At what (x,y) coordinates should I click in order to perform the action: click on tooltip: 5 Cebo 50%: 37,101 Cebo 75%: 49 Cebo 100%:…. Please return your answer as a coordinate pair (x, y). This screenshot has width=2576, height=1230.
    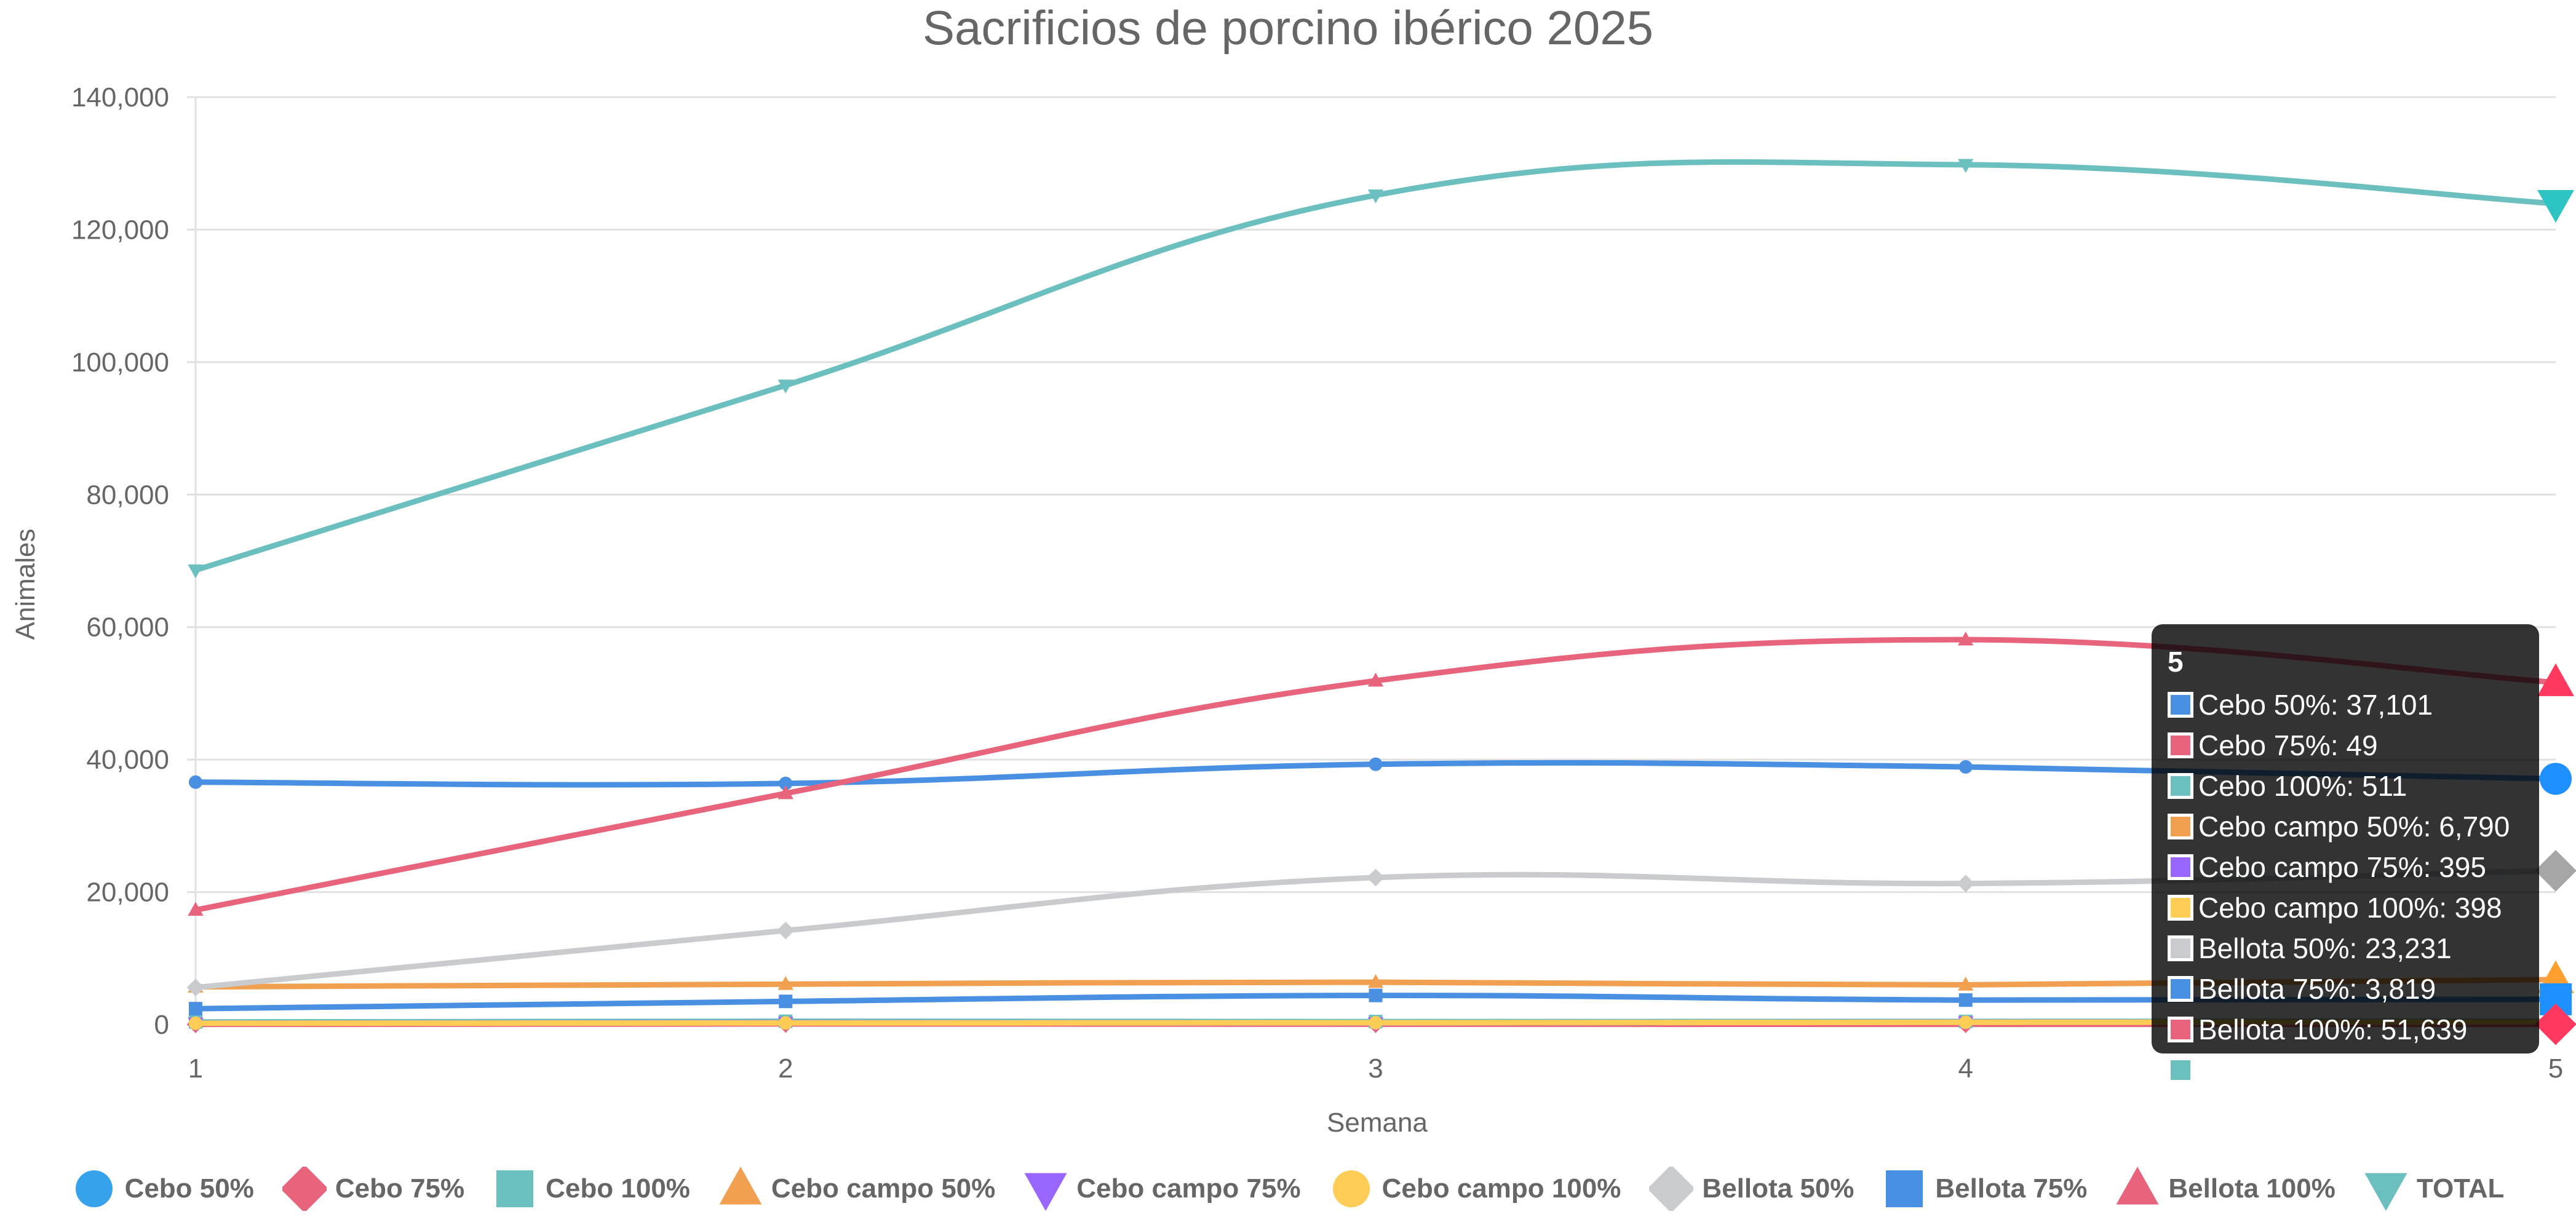
    Looking at the image, I should click on (2345, 855).